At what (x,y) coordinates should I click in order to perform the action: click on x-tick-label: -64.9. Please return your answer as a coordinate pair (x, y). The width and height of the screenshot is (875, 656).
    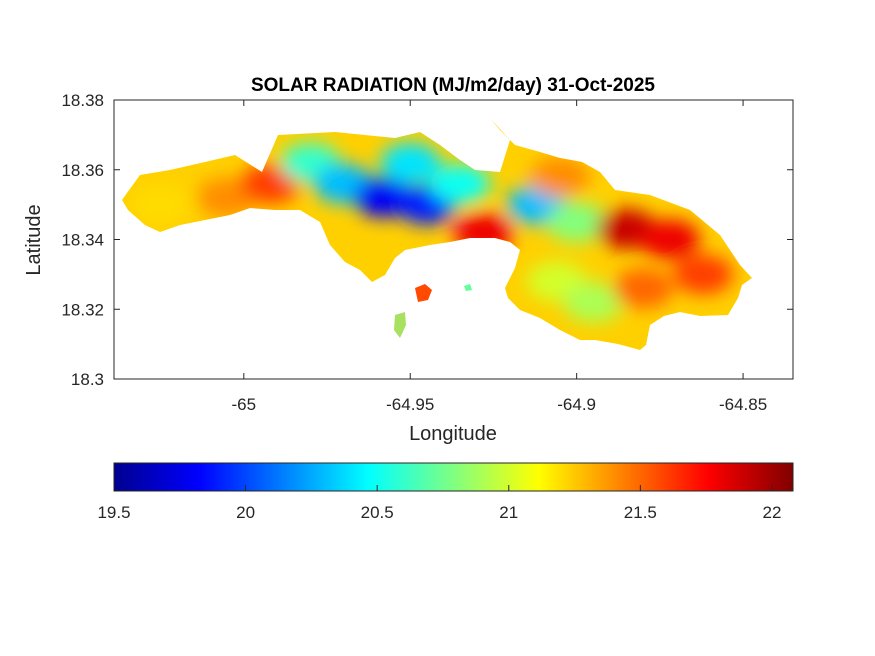
    Looking at the image, I should click on (576, 404).